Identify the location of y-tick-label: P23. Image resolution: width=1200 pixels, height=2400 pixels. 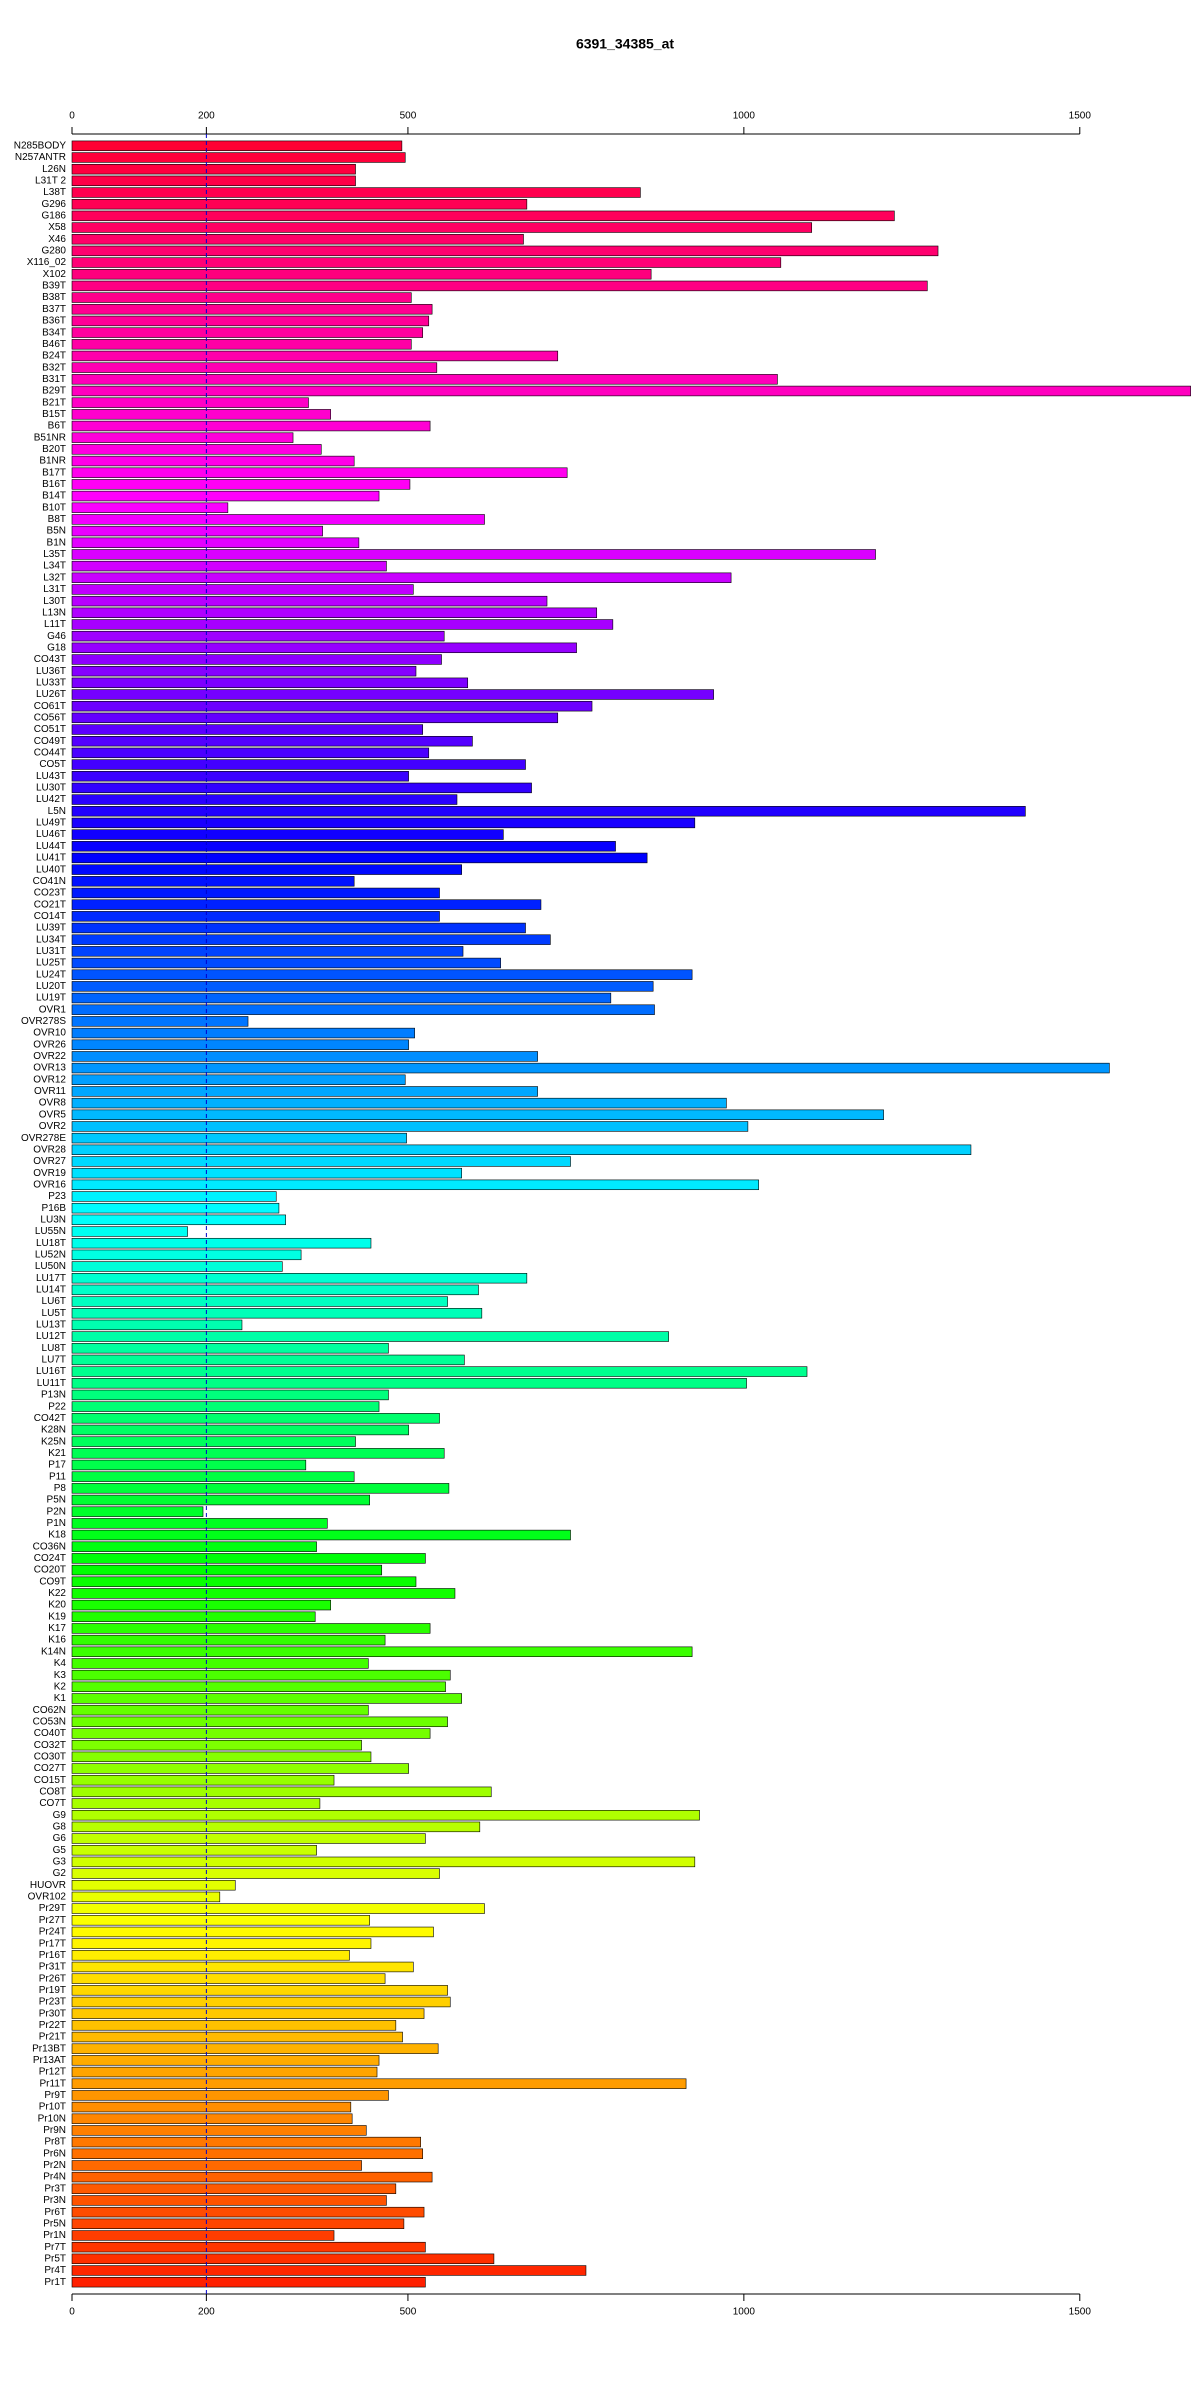
(57, 1196).